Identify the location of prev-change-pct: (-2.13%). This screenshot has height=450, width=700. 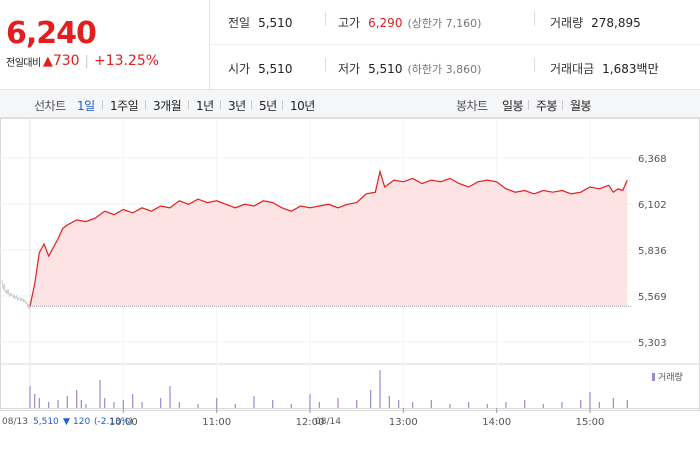
(113, 422).